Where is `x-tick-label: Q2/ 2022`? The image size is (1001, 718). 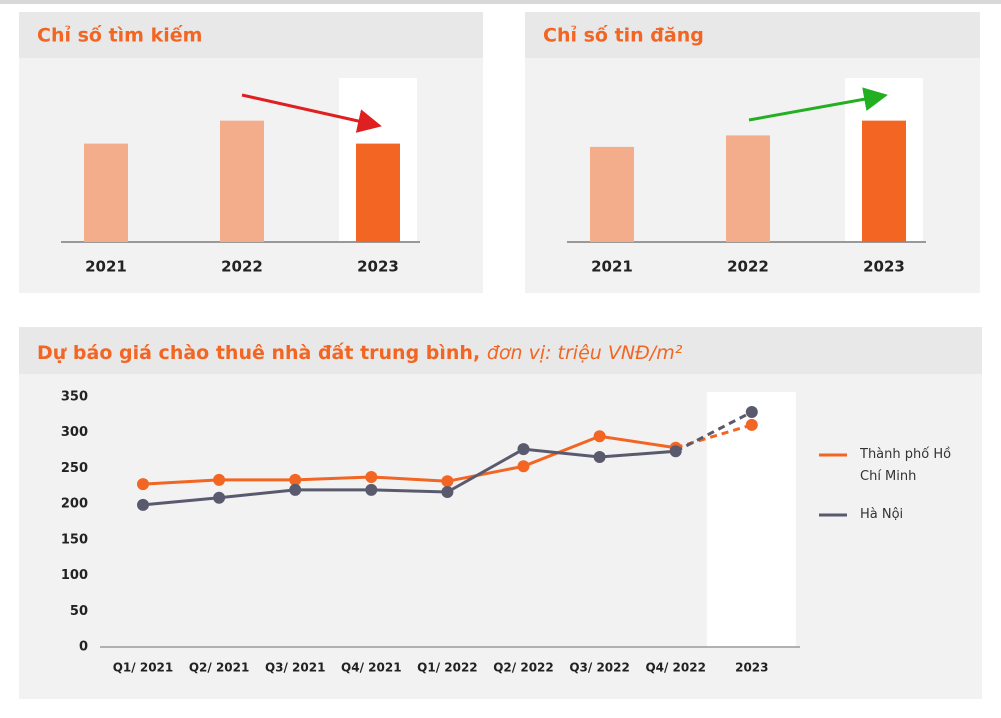
x-tick-label: Q2/ 2022 is located at coordinates (523, 668).